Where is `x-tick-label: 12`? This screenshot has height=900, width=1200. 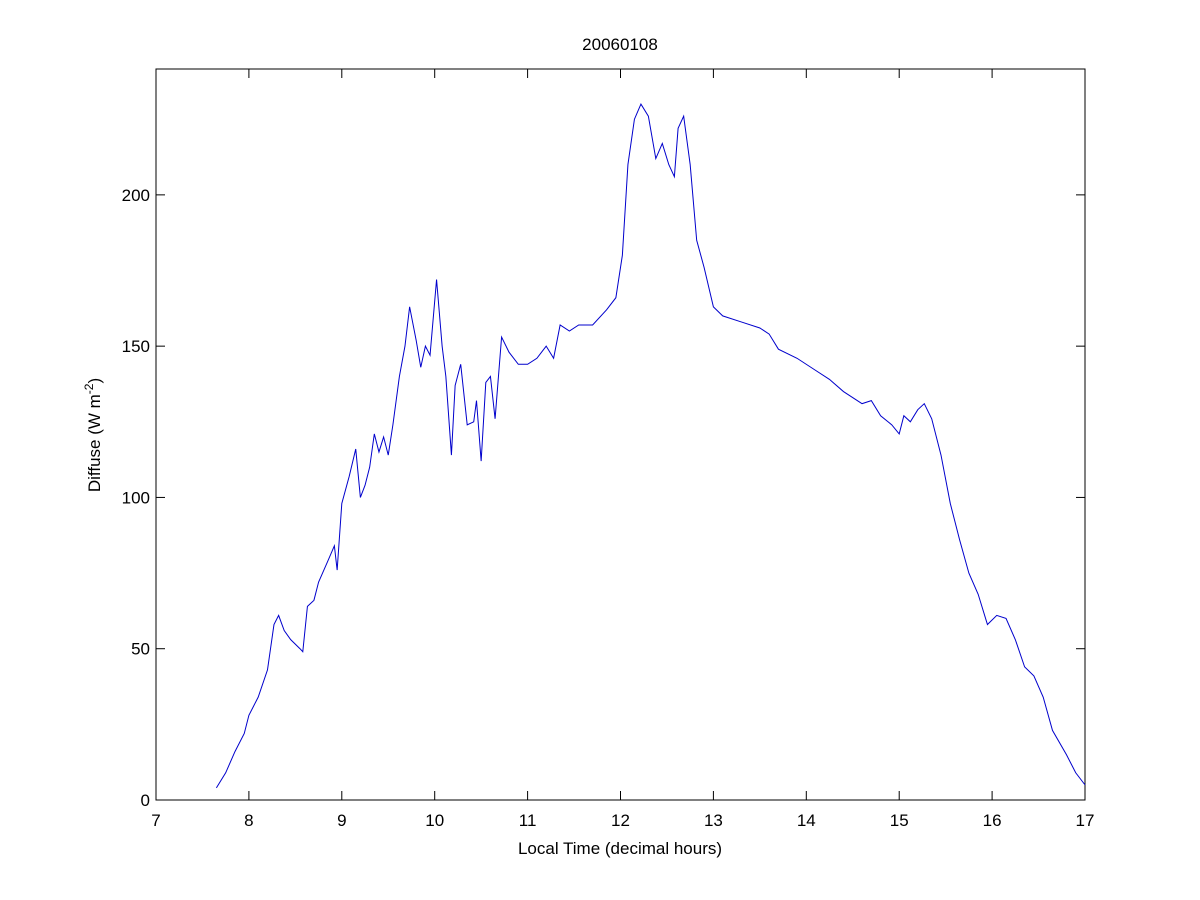 x-tick-label: 12 is located at coordinates (620, 820).